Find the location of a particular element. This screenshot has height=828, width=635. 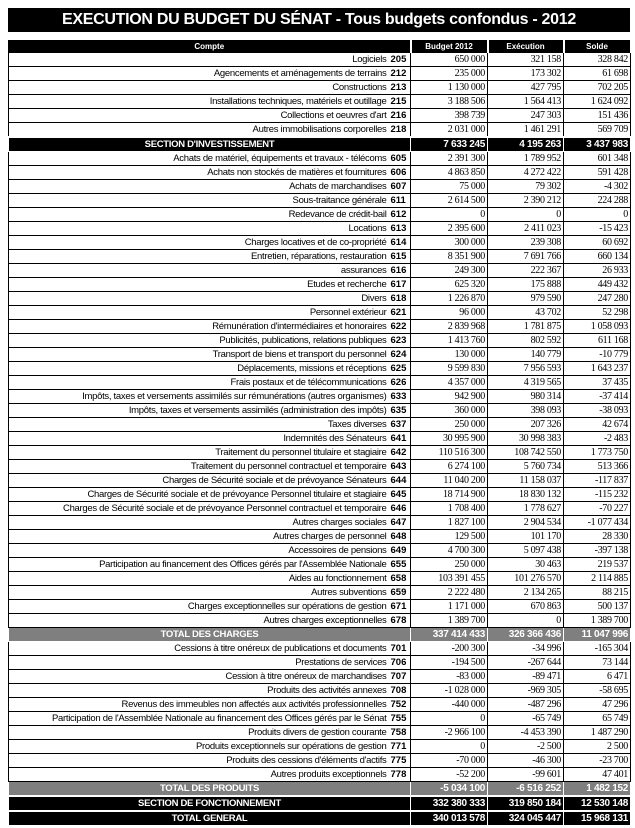

execution-cell: 1 789 952 is located at coordinates (525, 158).